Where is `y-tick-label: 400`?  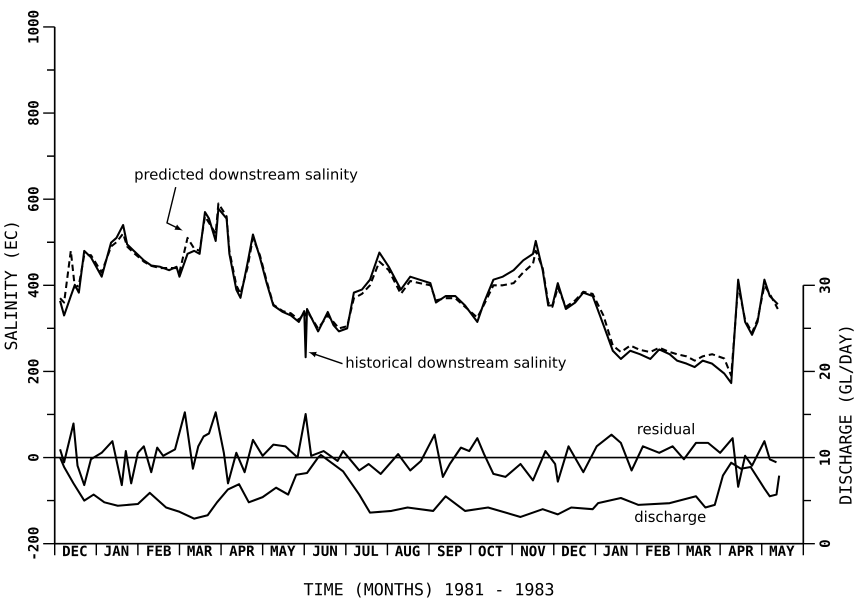
y-tick-label: 400 is located at coordinates (33, 286).